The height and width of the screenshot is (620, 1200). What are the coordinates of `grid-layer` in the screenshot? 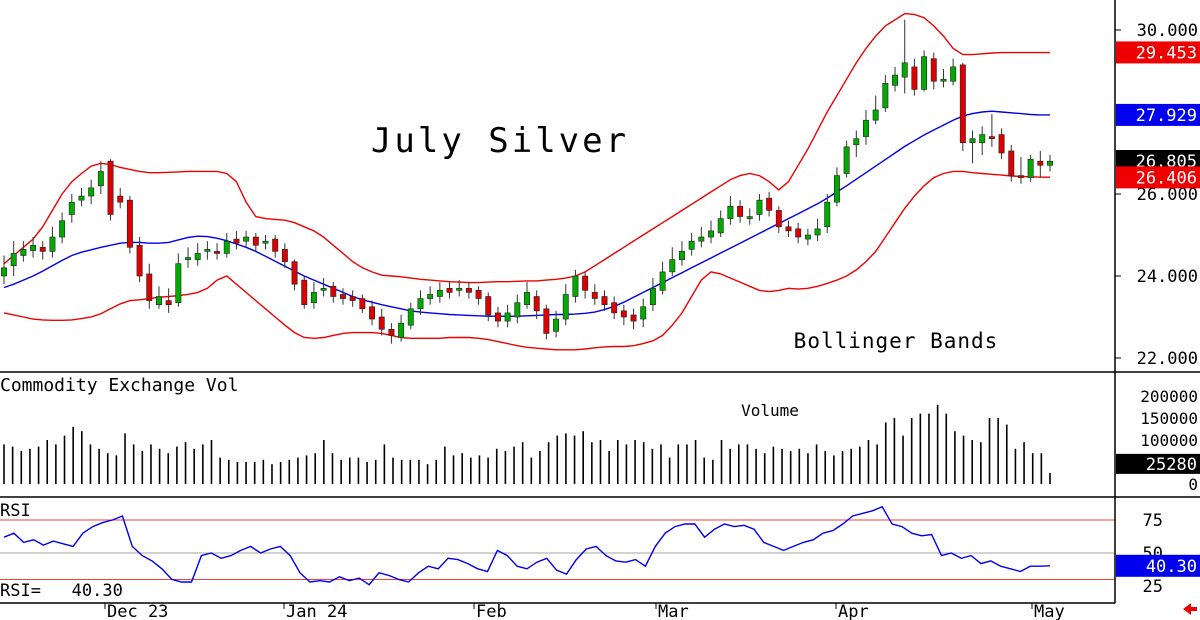 It's located at (557, 549).